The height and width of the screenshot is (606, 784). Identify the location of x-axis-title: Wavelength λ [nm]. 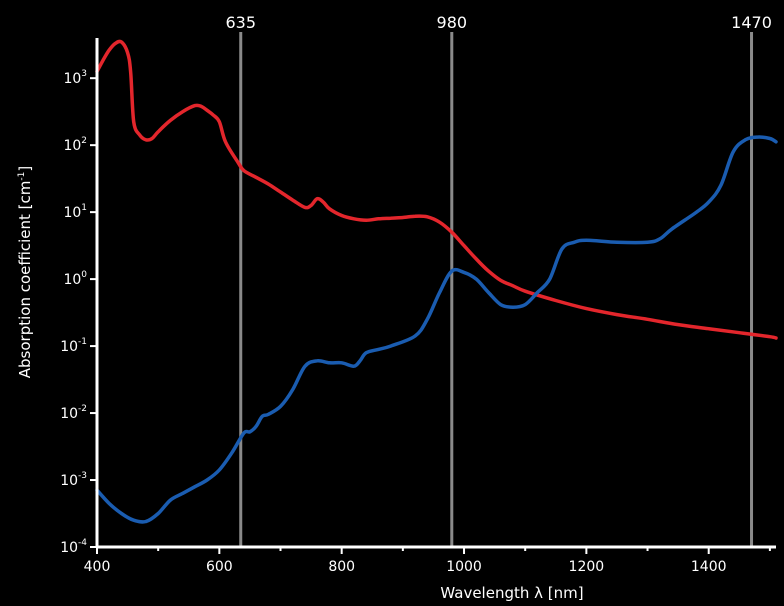
(511, 593).